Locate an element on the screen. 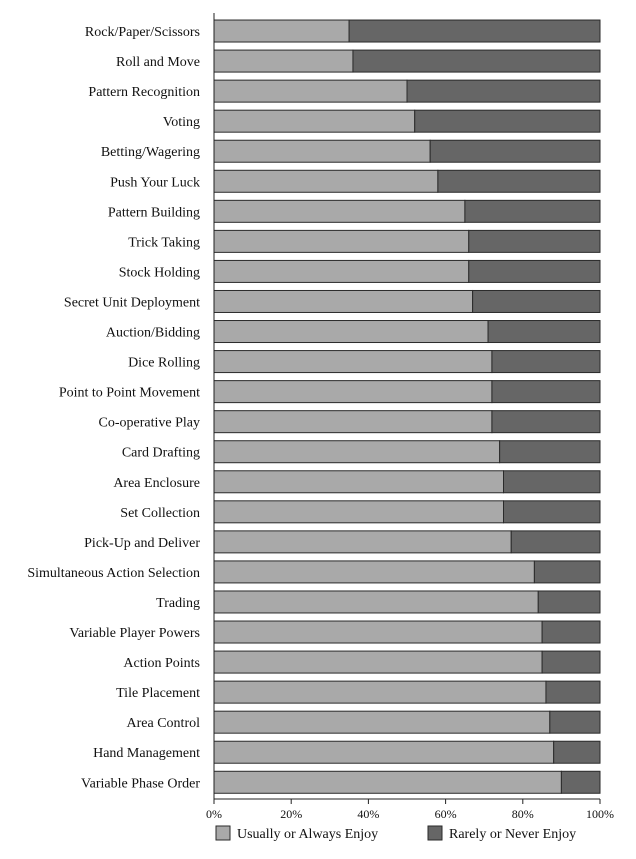 The height and width of the screenshot is (859, 636). category-label: Point to Point Movement is located at coordinates (129, 393).